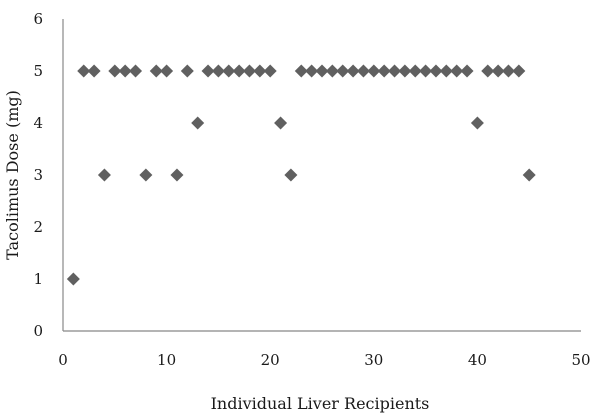 The height and width of the screenshot is (415, 600). Describe the element at coordinates (166, 360) in the screenshot. I see `x-tick-label: 10` at that location.